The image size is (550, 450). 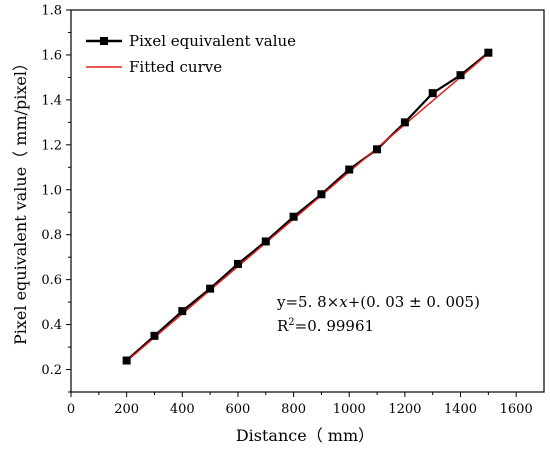 What do you see at coordinates (51, 280) in the screenshot?
I see `y-tick-label: 0.6` at bounding box center [51, 280].